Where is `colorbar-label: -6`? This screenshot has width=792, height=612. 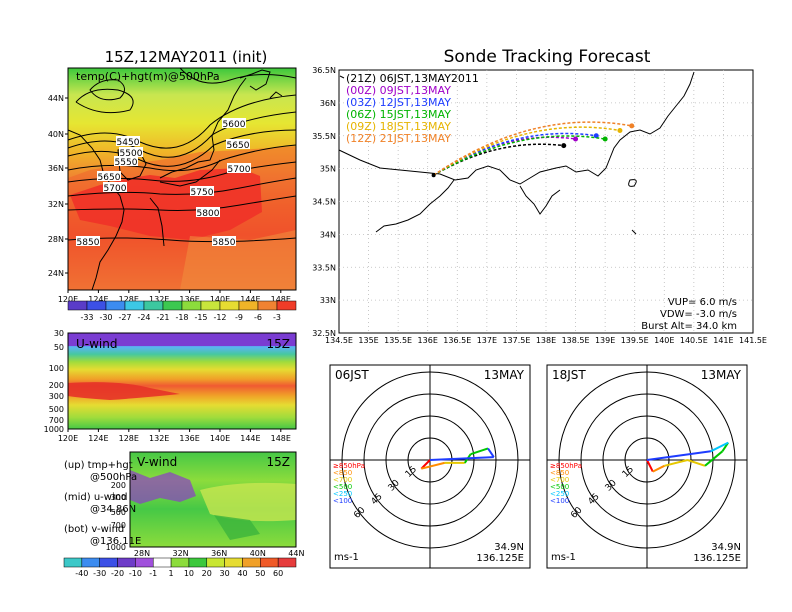 colorbar-label: -6 is located at coordinates (258, 317).